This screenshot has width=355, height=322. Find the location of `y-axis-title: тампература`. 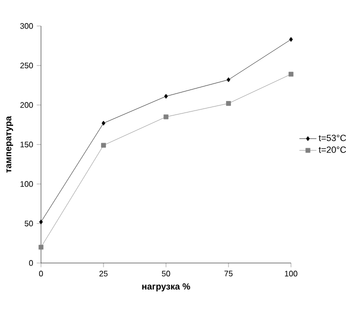

y-axis-title: тампература is located at coordinates (10, 144).